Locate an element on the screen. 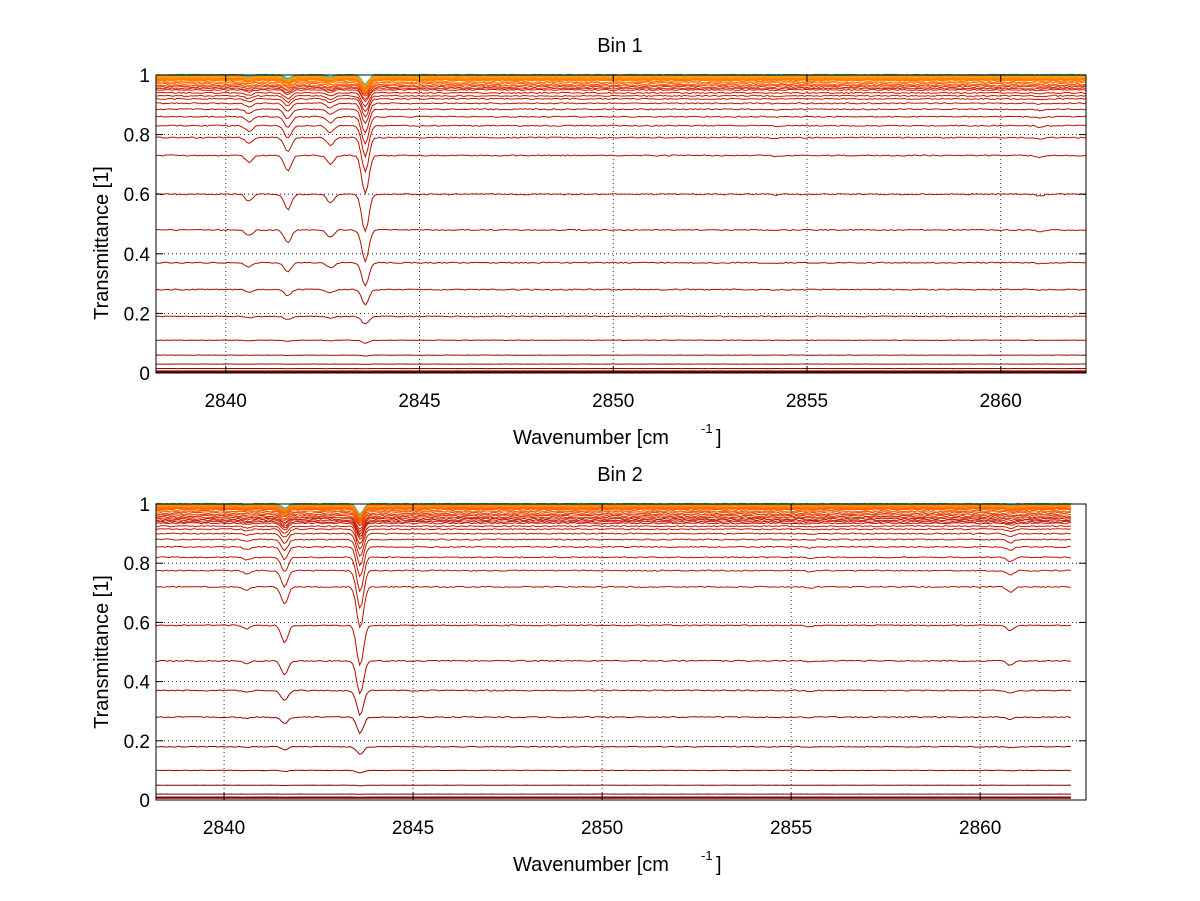 This screenshot has width=1200, height=901. bin2-x-axis-label-close: ] is located at coordinates (719, 865).